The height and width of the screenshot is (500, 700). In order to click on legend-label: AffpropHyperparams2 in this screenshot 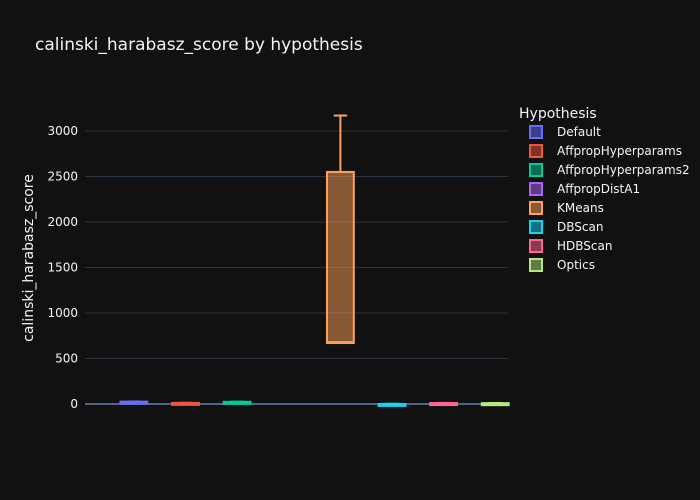, I will do `click(623, 170)`.